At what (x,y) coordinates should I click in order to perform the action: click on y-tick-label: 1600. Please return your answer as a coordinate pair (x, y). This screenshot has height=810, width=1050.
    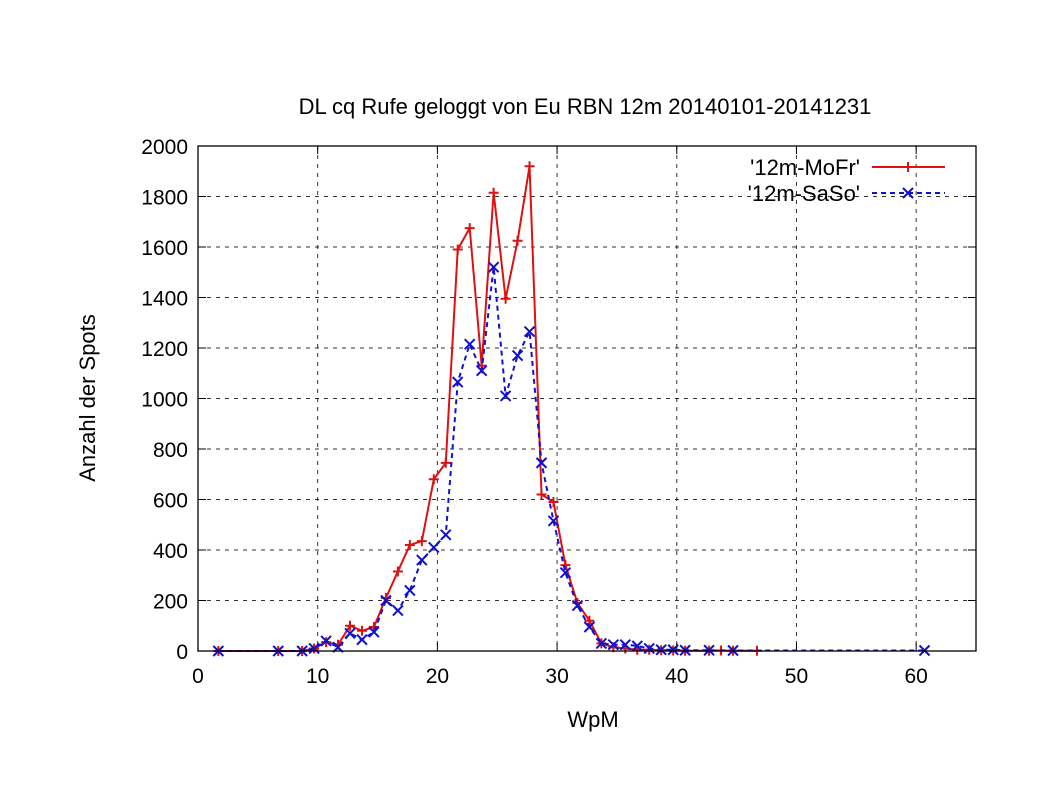
    Looking at the image, I should click on (164, 248).